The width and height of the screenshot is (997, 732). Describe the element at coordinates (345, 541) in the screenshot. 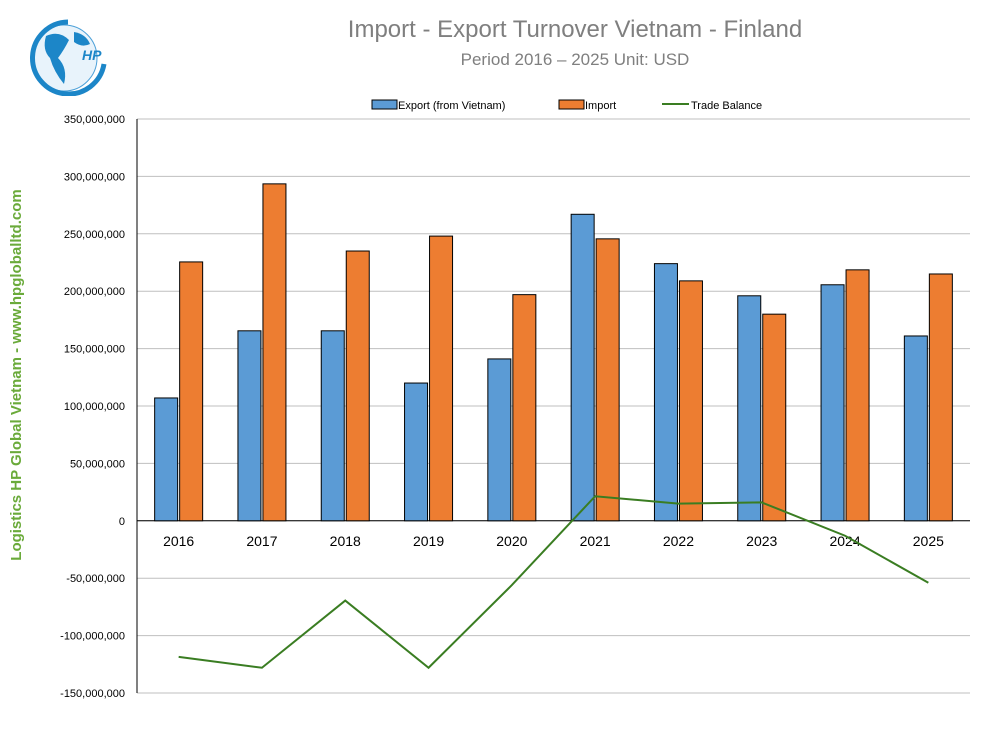

I see `x-tick-label: 2018` at that location.